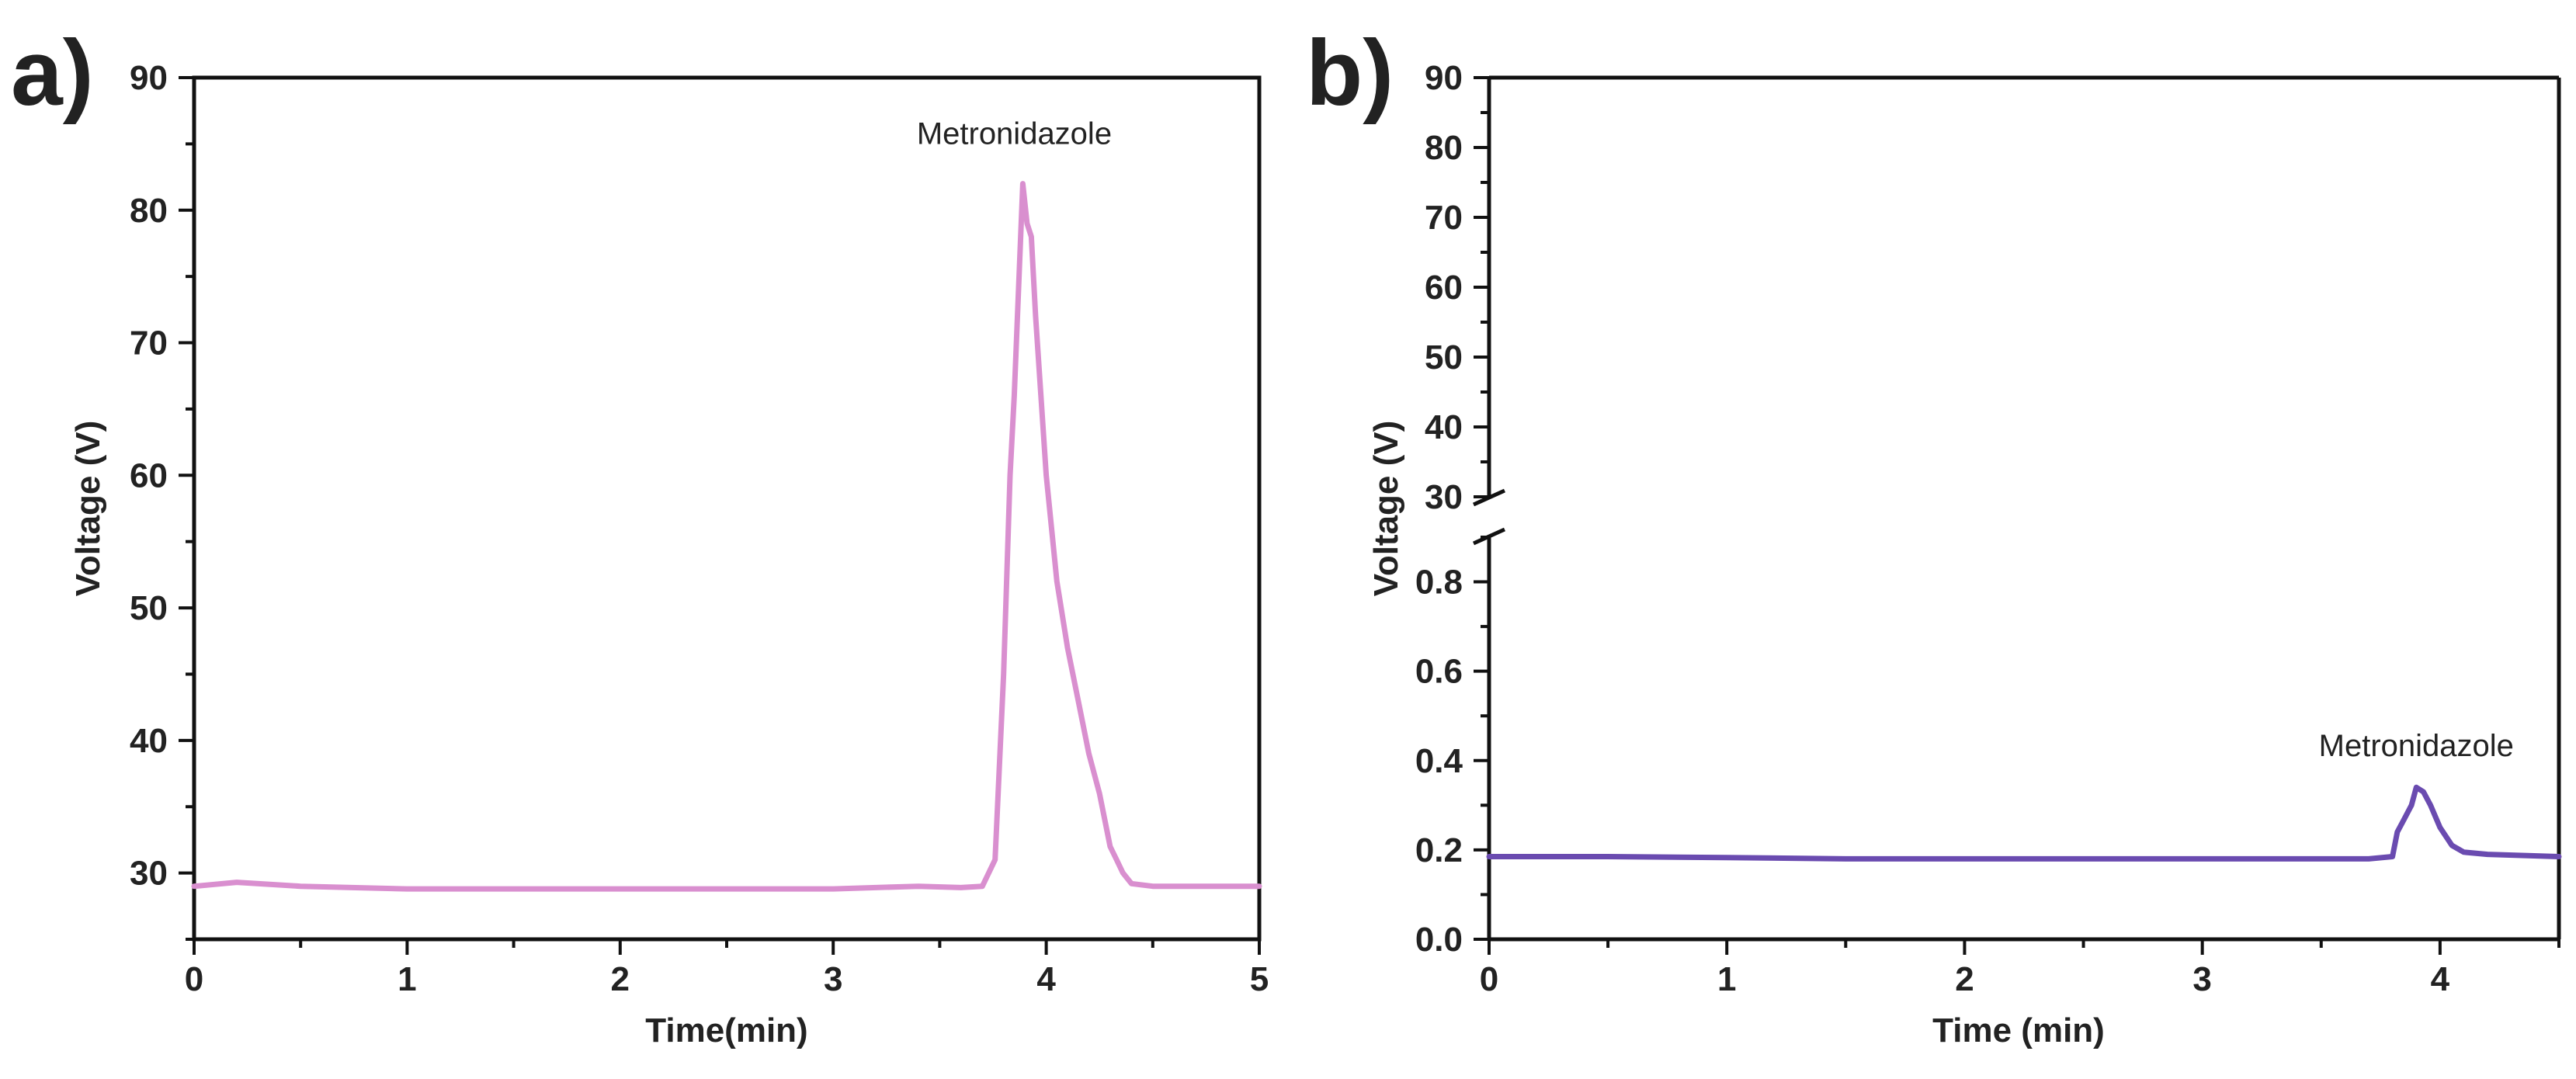  I want to click on panel-a-label: a), so click(52, 73).